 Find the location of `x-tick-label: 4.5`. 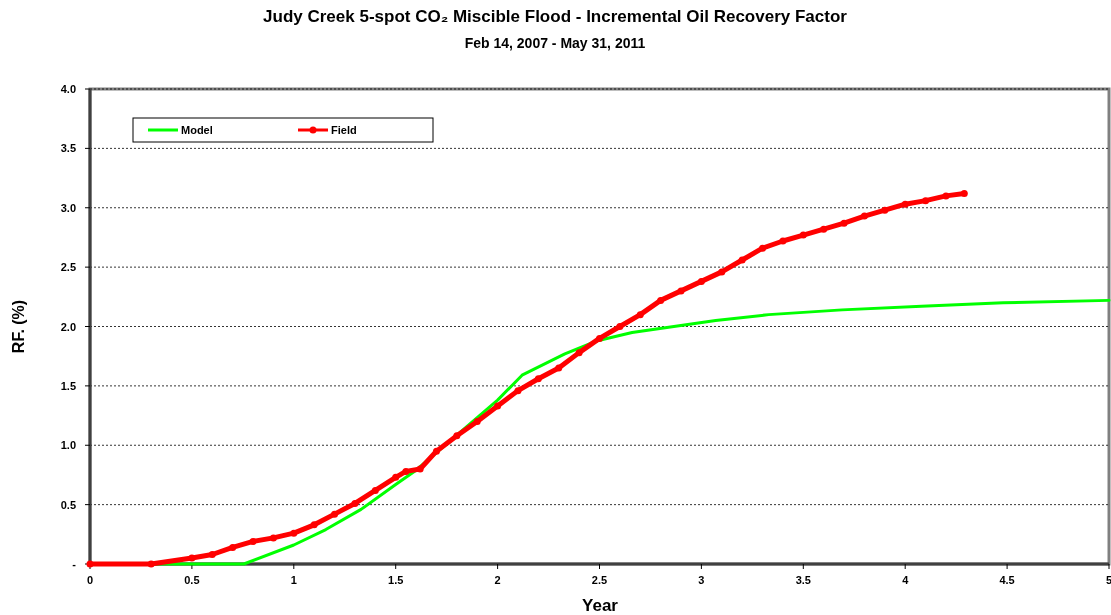

x-tick-label: 4.5 is located at coordinates (1007, 580).